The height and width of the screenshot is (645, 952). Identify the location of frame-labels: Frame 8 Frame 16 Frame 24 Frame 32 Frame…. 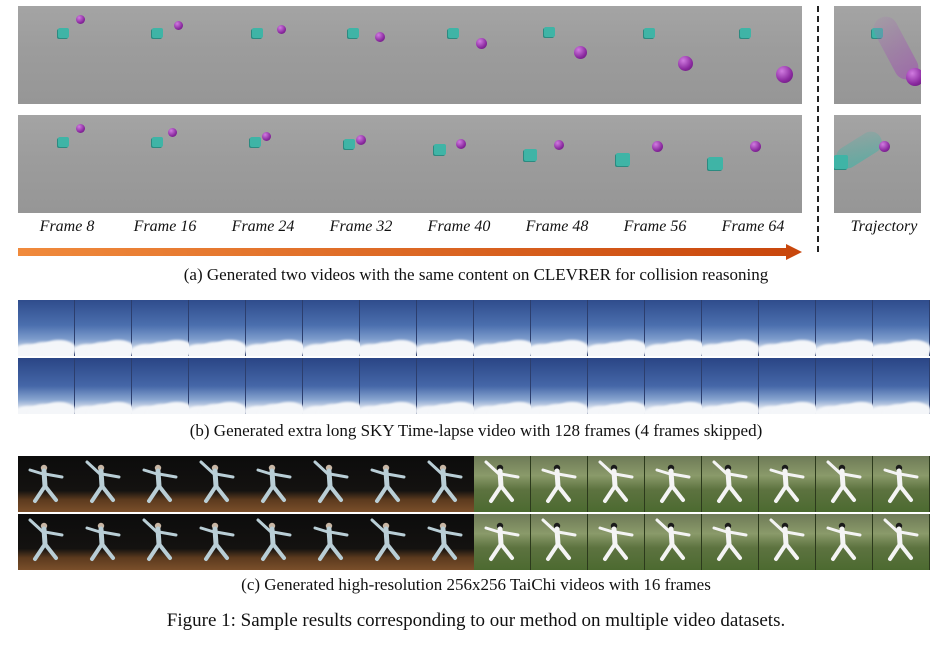
(410, 227).